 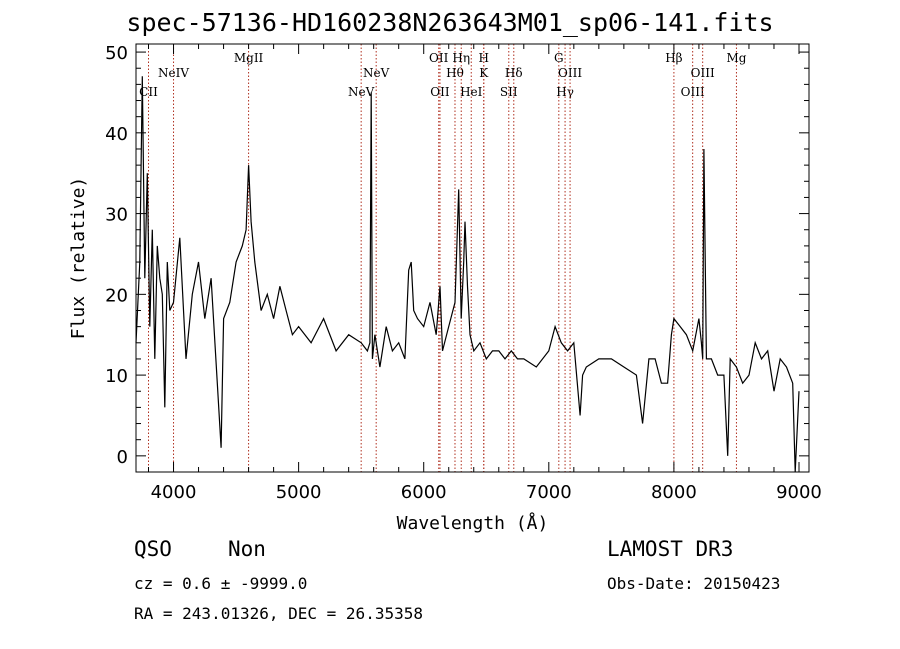 I want to click on spectral-line-label: Mg, so click(x=736, y=58).